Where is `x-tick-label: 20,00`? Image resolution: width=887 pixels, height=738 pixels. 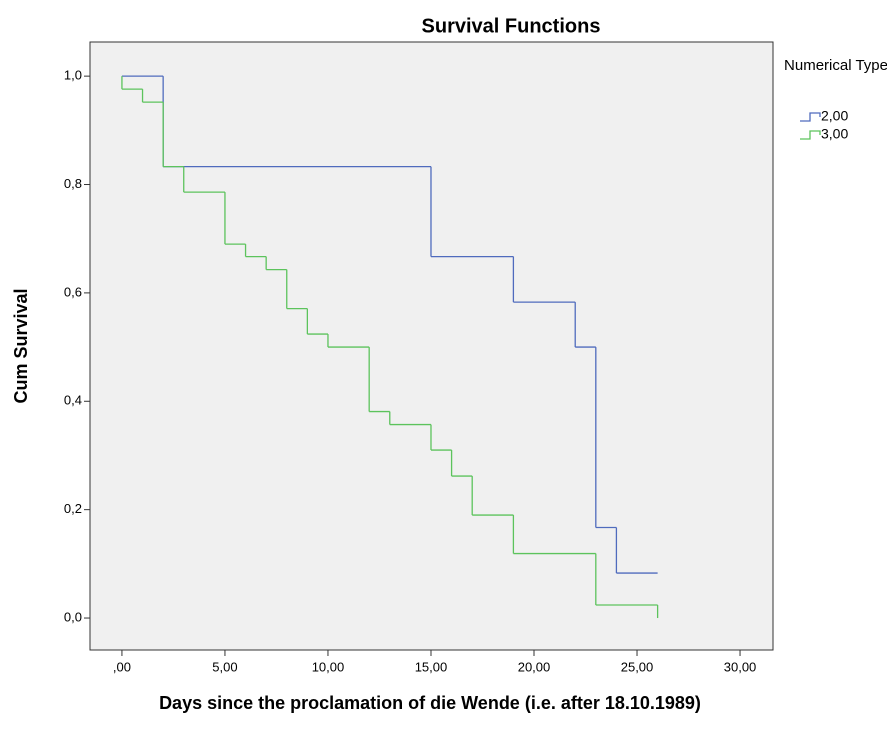
x-tick-label: 20,00 is located at coordinates (534, 666).